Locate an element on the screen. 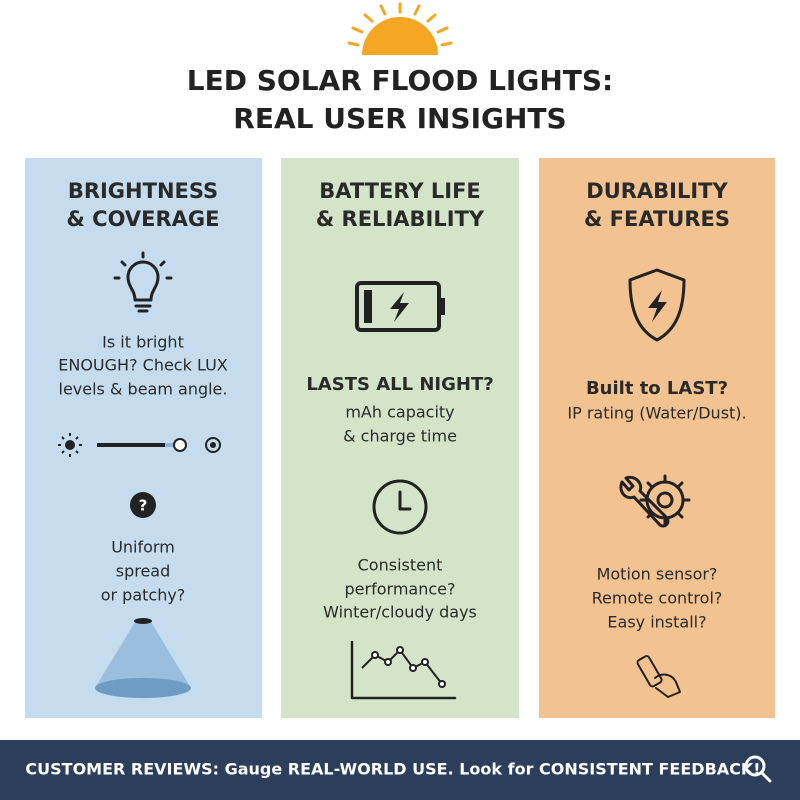 This screenshot has height=800, width=800. tools-icon is located at coordinates (655, 501).